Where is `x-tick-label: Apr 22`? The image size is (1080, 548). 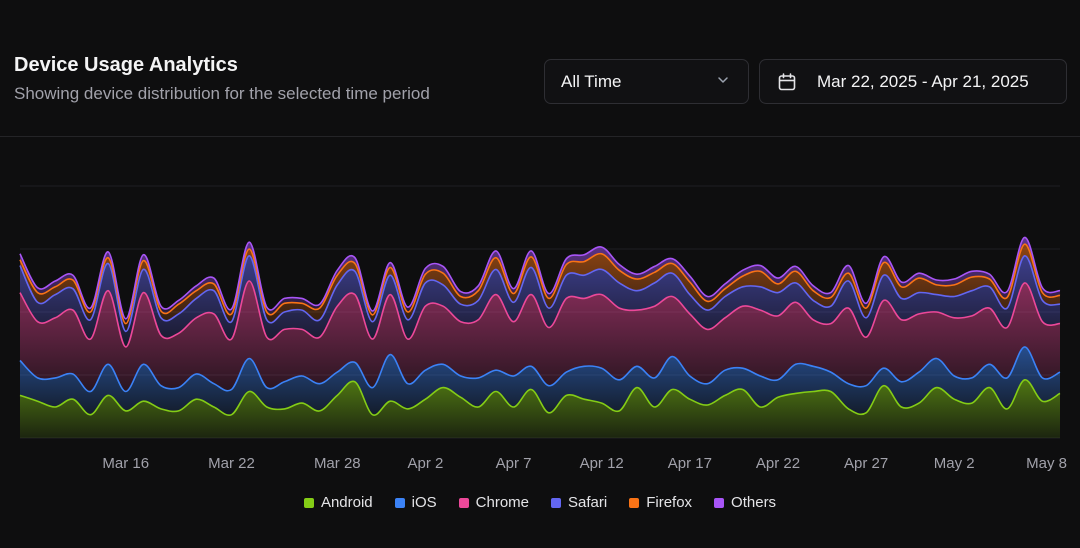 x-tick-label: Apr 22 is located at coordinates (778, 463).